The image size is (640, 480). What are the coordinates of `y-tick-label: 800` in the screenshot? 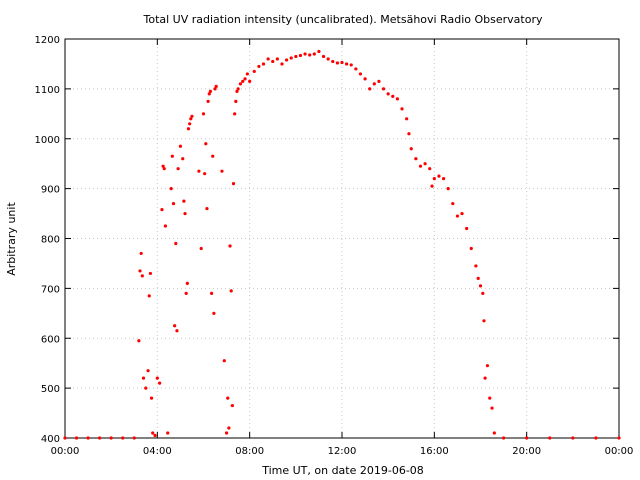 It's located at (50, 240).